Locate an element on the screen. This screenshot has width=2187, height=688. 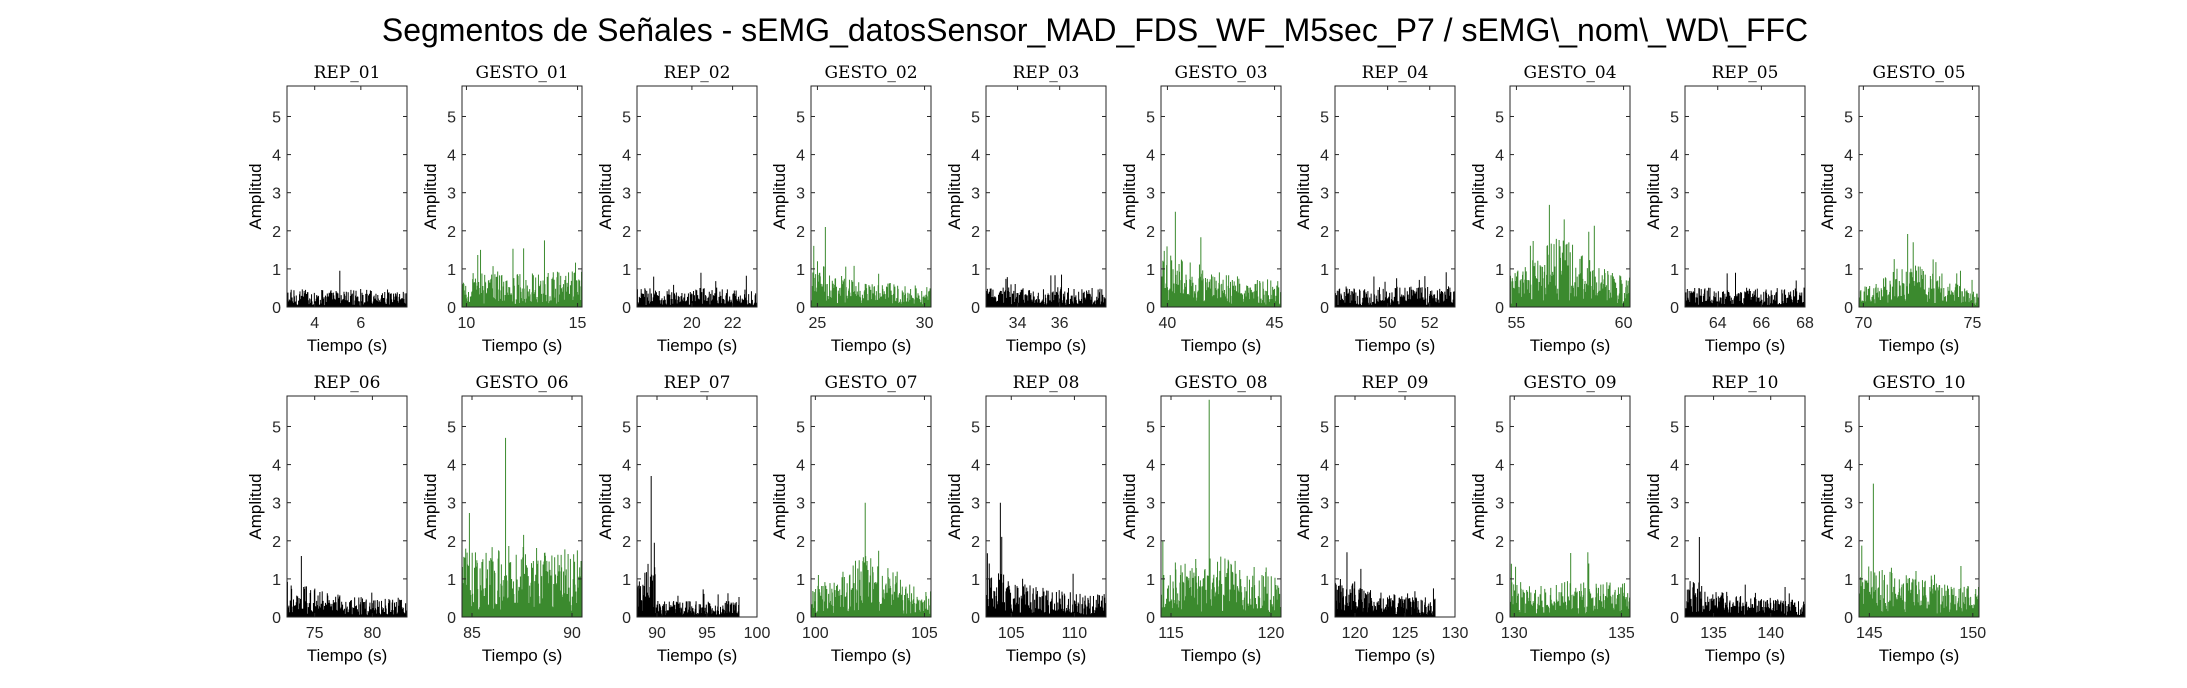
panel-title: REP_05 is located at coordinates (1745, 73).